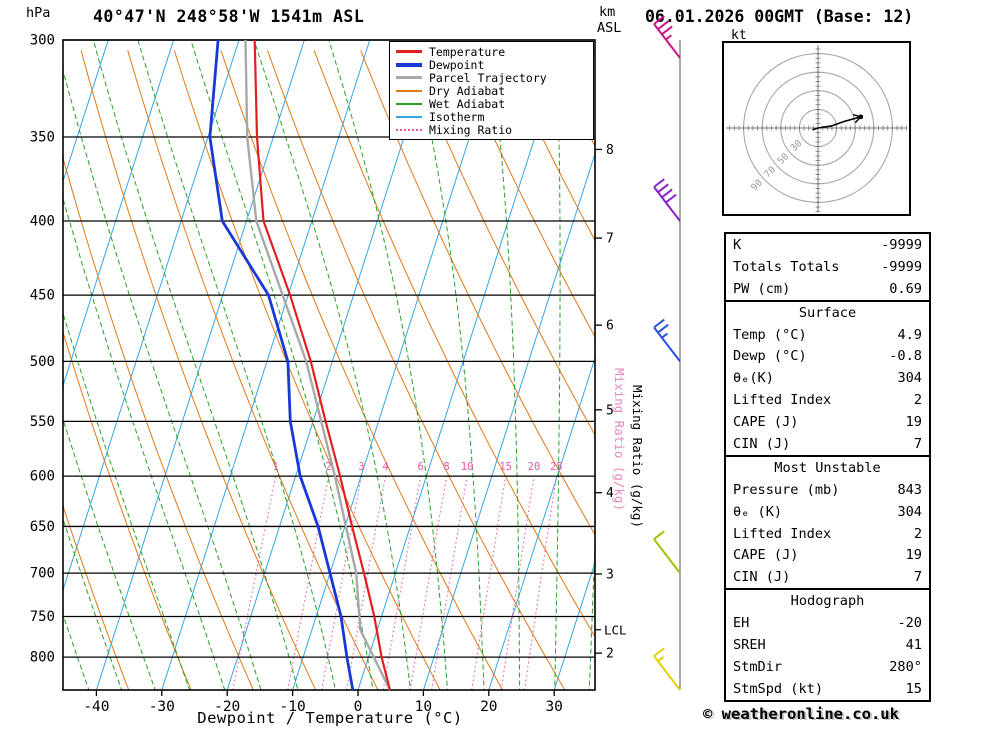 Image resolution: width=1000 pixels, height=733 pixels. I want to click on legend-item: Mixing Ratio, so click(492, 130).